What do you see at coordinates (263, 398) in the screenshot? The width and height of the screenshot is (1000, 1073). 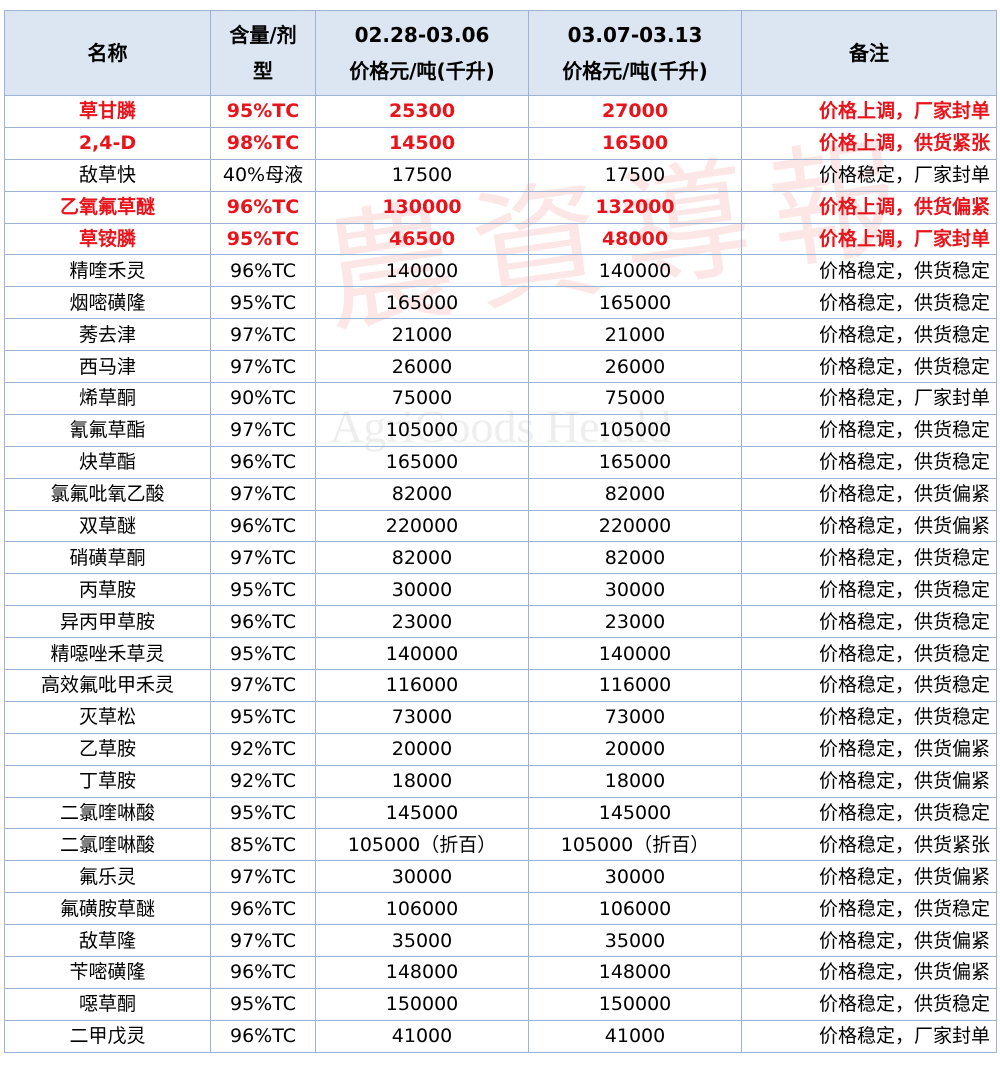 I see `table-cell: 90%TC` at bounding box center [263, 398].